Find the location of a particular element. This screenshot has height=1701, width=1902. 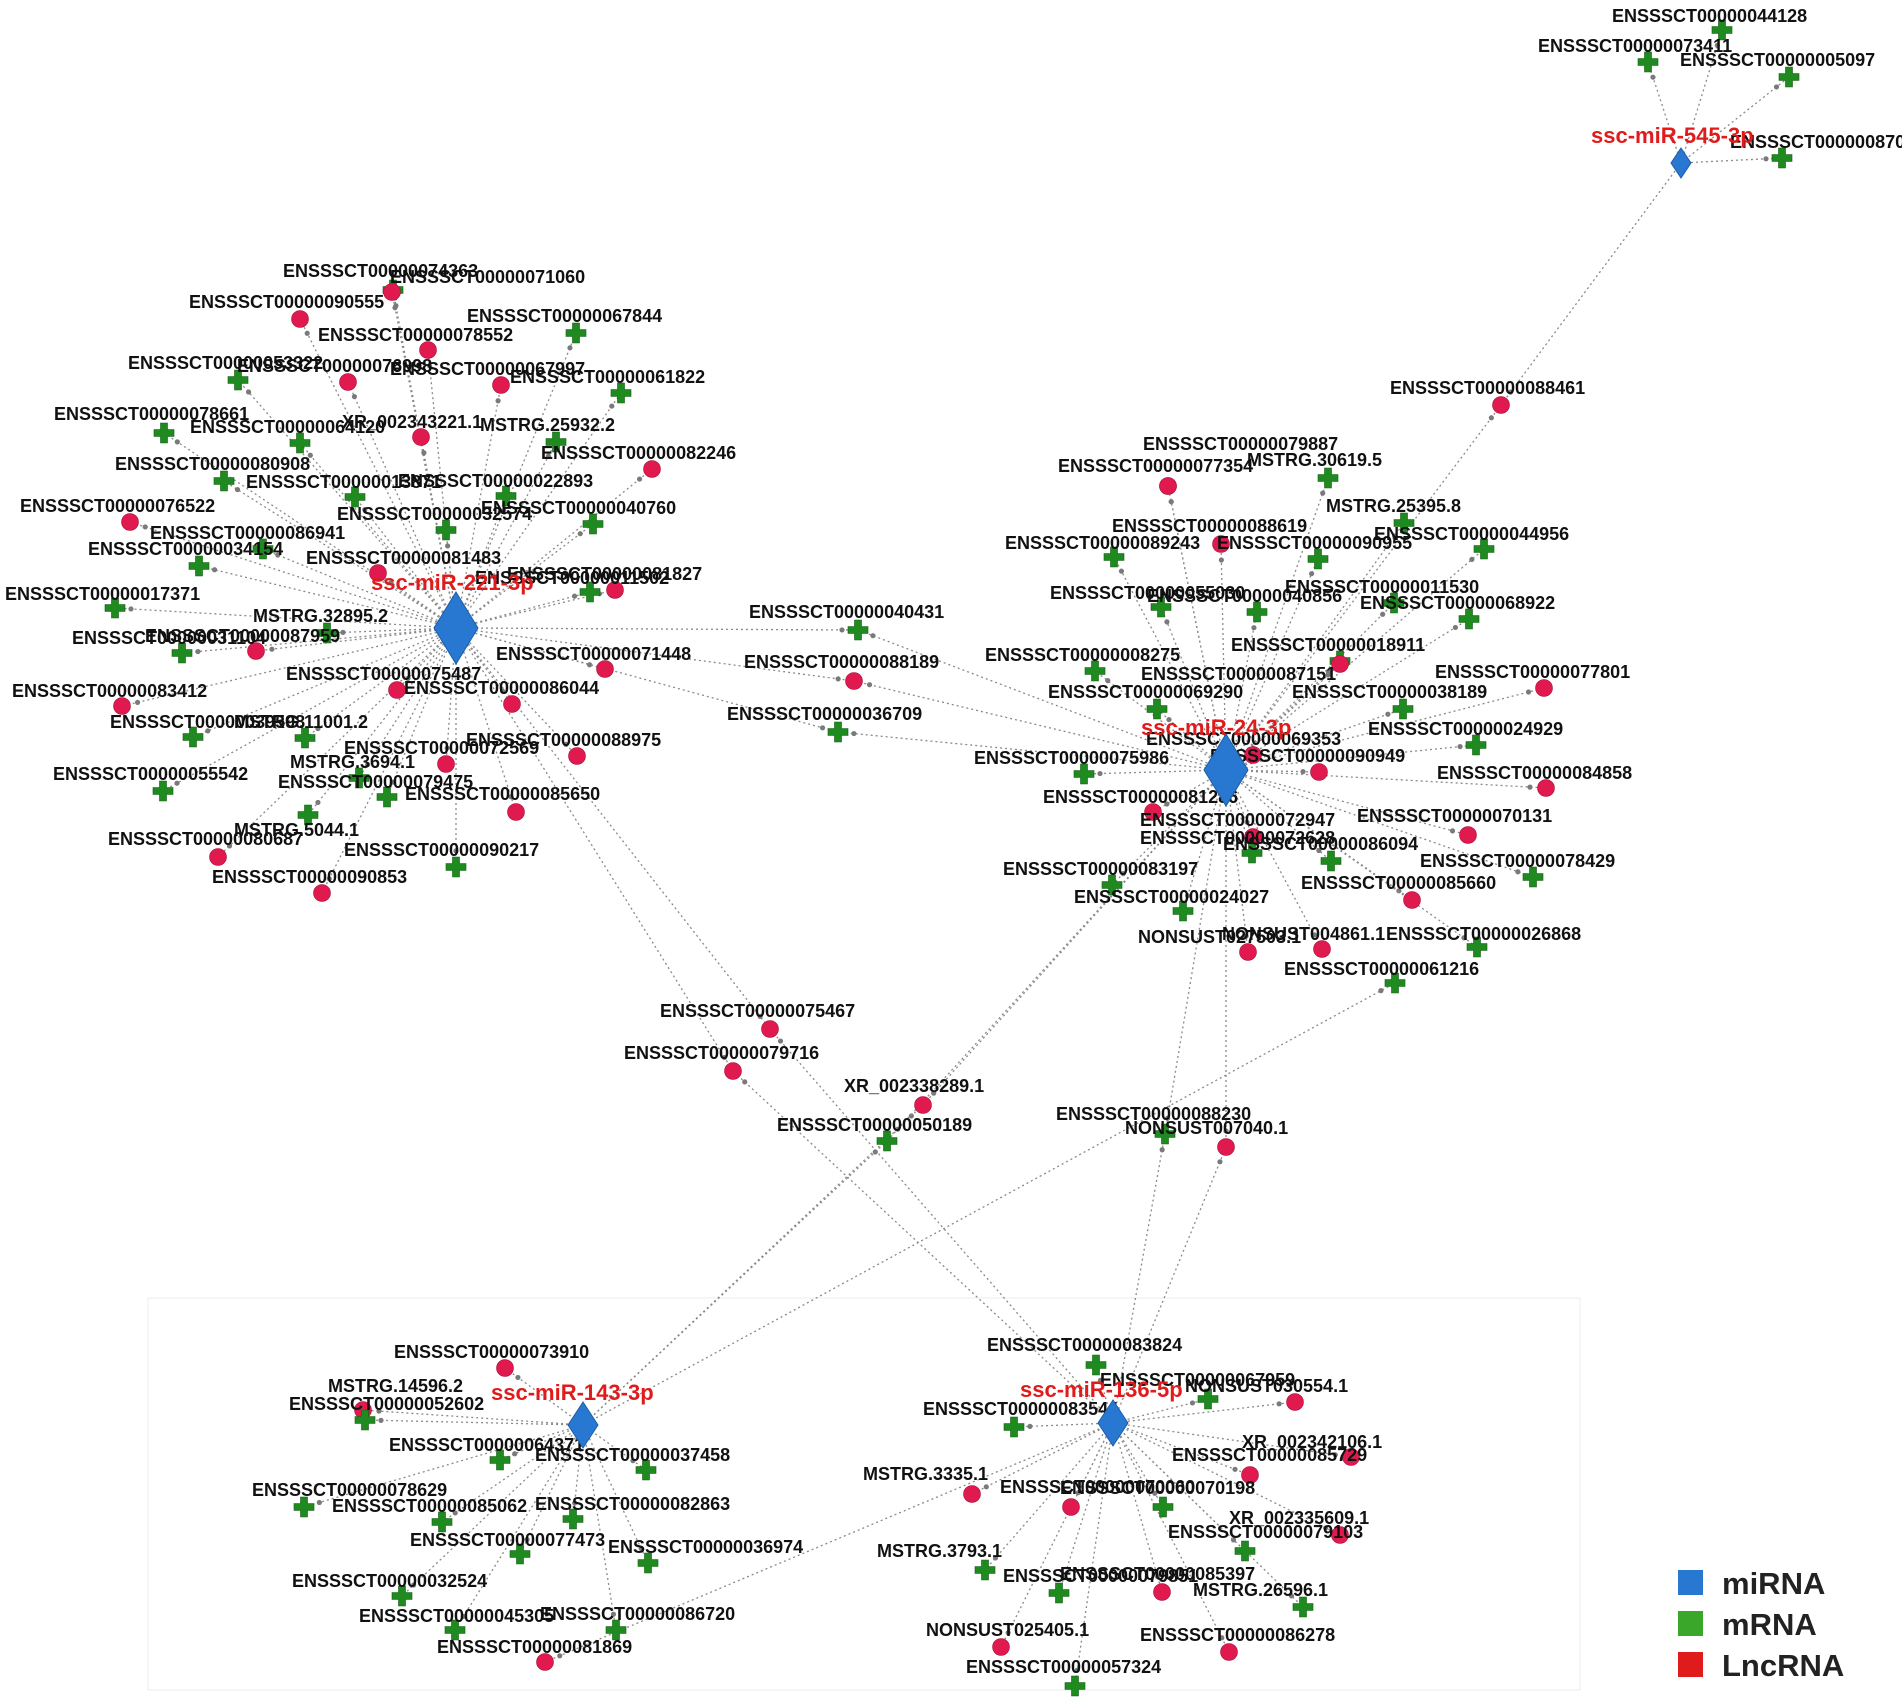

lncrna-node-ensssct00000077801: ENSSSCT00000077801 is located at coordinates (1532, 679).